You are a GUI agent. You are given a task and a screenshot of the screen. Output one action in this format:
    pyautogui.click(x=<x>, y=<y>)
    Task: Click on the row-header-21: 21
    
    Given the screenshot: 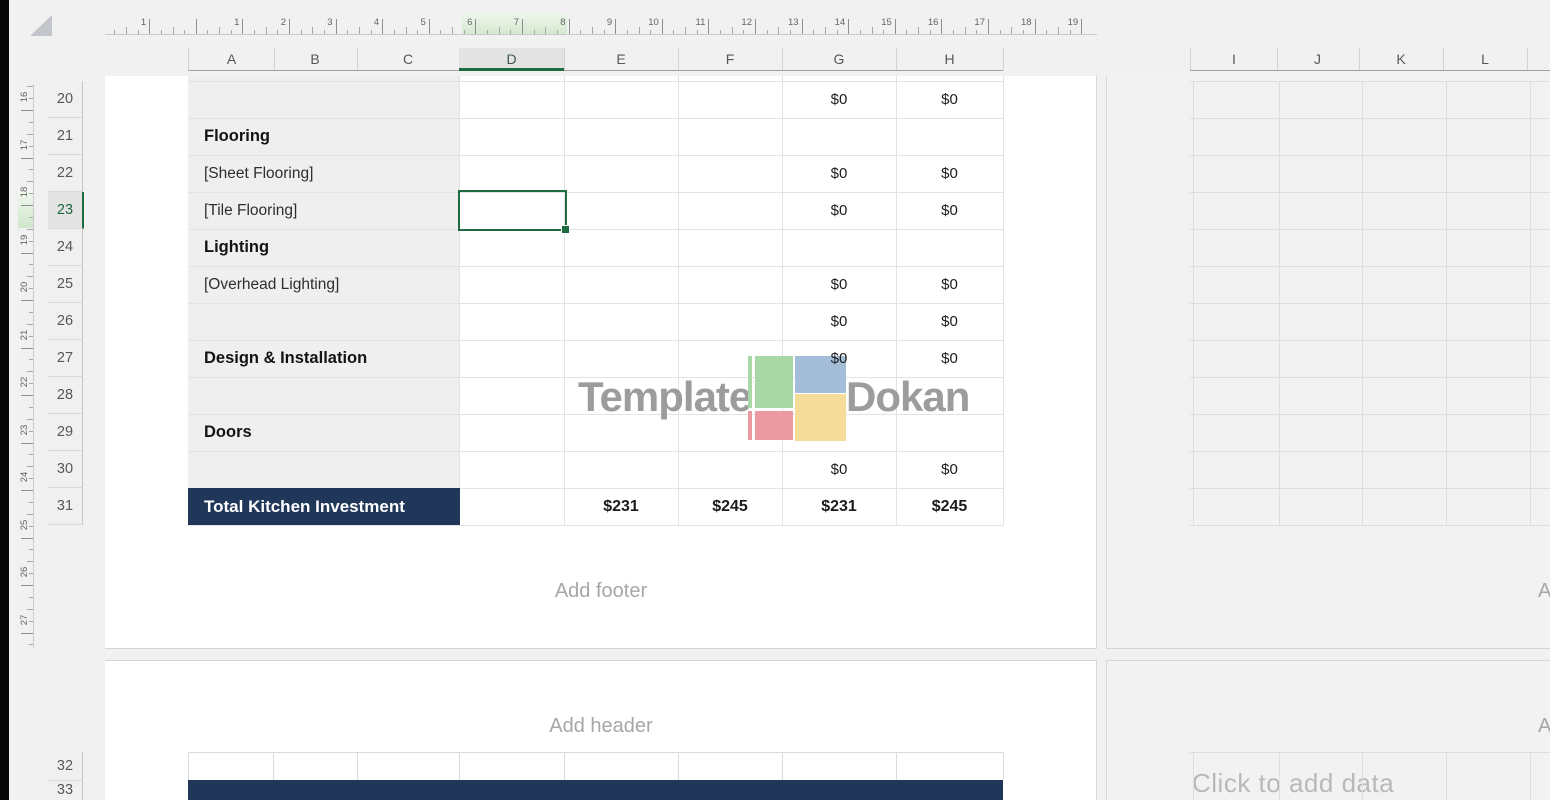 What is the action you would take?
    pyautogui.click(x=65, y=136)
    